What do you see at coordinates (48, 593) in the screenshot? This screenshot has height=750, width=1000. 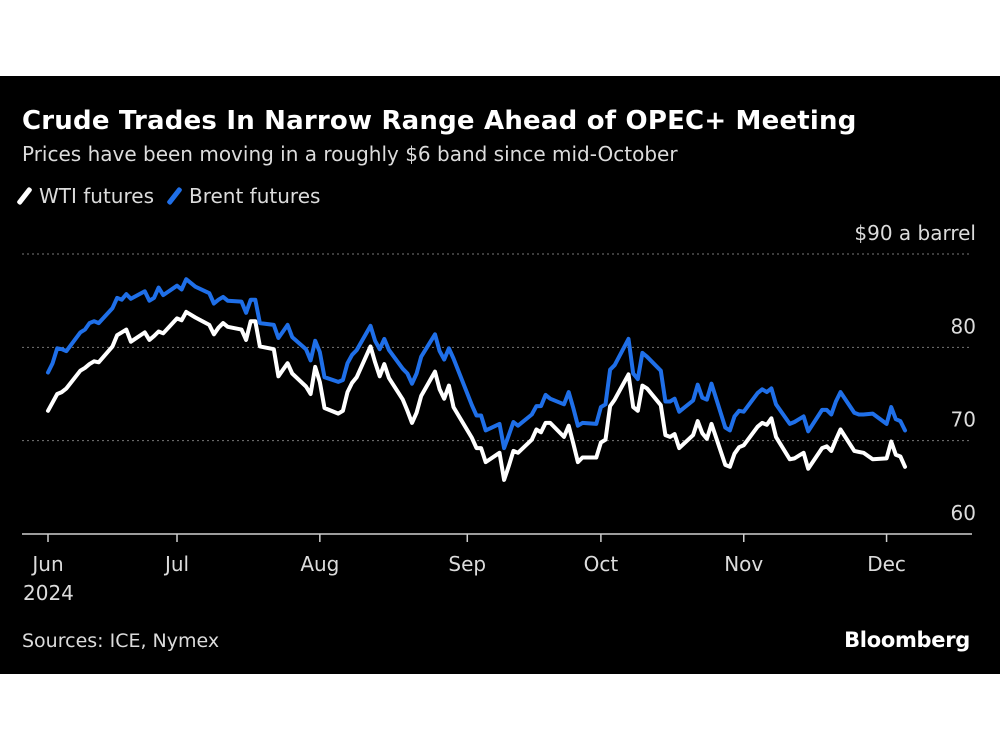 I see `x-tick-sublabel: 2024` at bounding box center [48, 593].